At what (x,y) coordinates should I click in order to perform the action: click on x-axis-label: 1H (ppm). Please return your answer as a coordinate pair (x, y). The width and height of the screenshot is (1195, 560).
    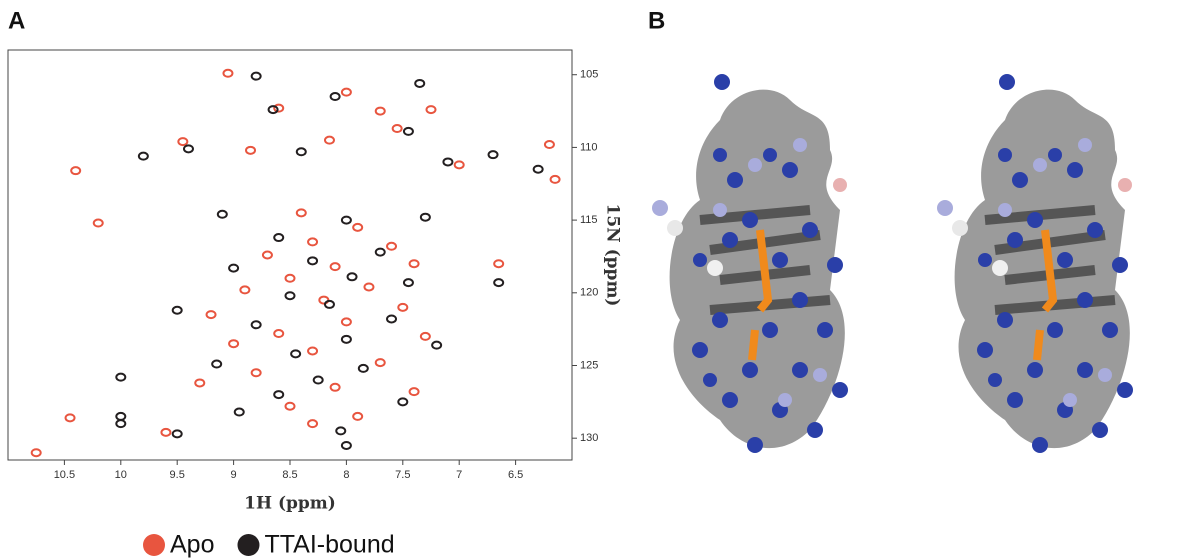
    Looking at the image, I should click on (290, 504).